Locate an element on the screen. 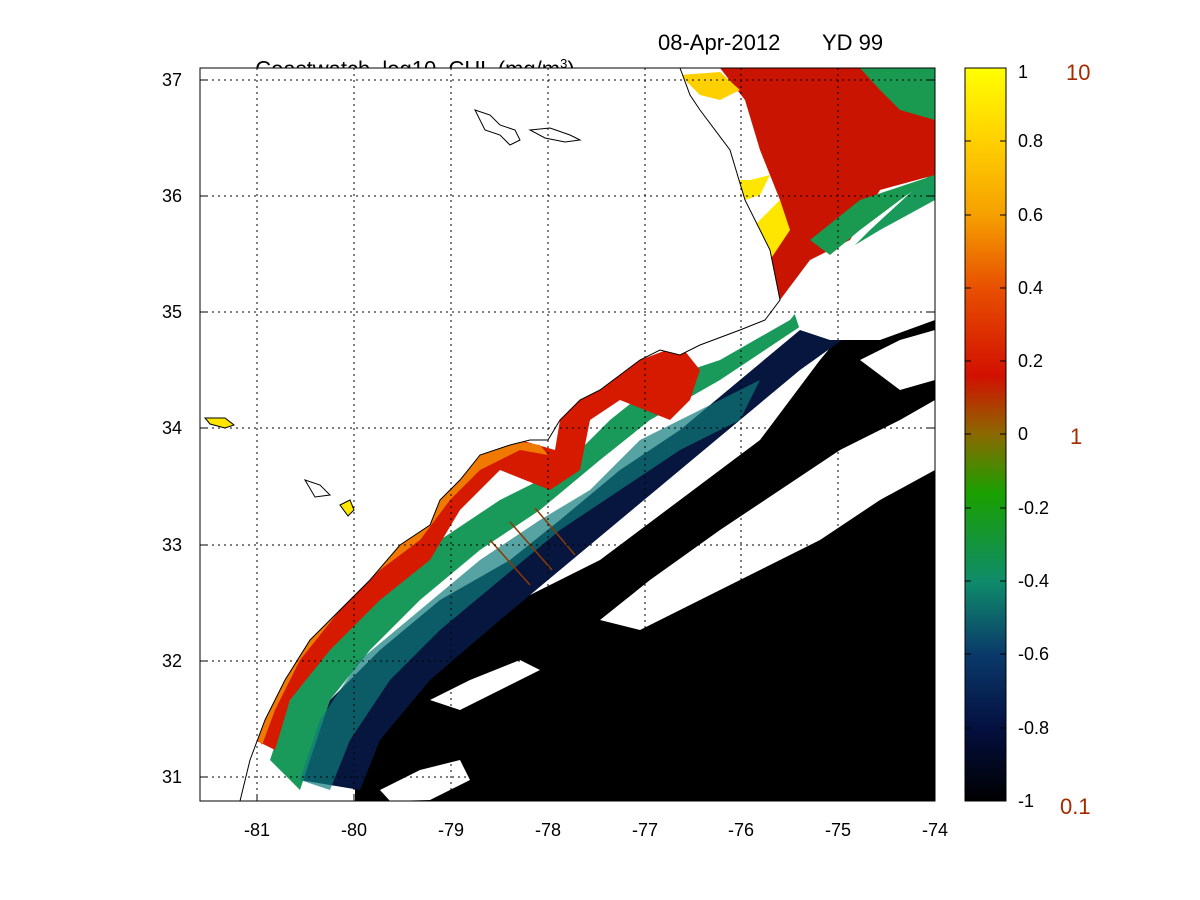 The image size is (1200, 900). colorbar-label-0.4: 0.4 is located at coordinates (1031, 288).